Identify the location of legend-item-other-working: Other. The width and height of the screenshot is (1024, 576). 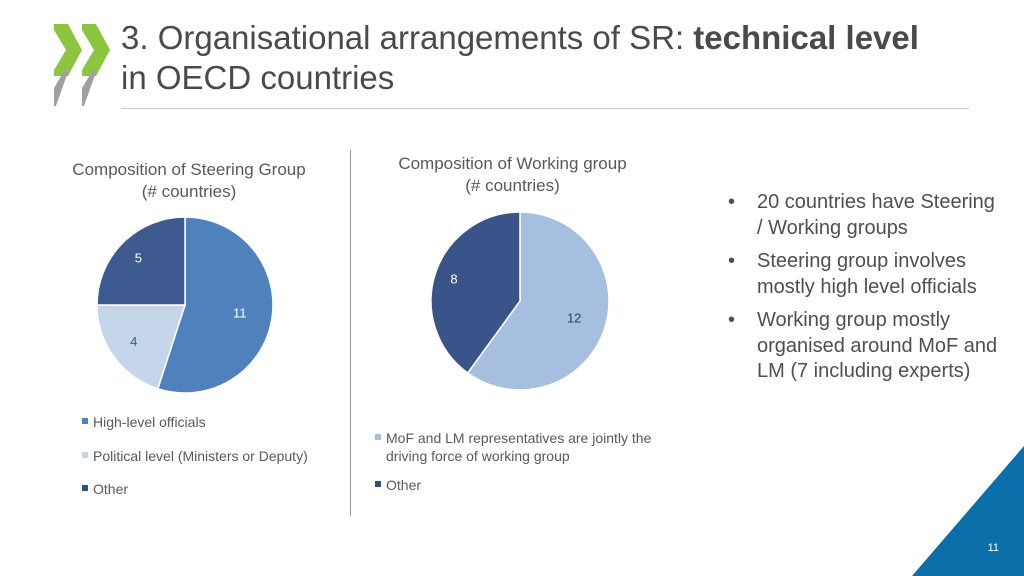
(398, 485).